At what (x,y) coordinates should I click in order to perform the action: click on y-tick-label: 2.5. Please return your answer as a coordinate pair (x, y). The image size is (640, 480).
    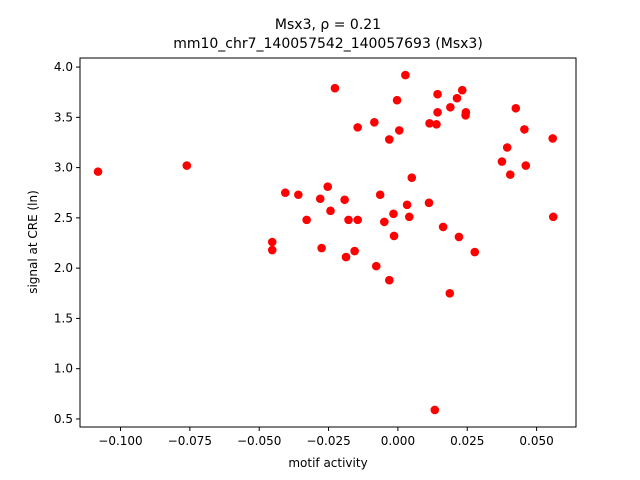
    Looking at the image, I should click on (63, 218).